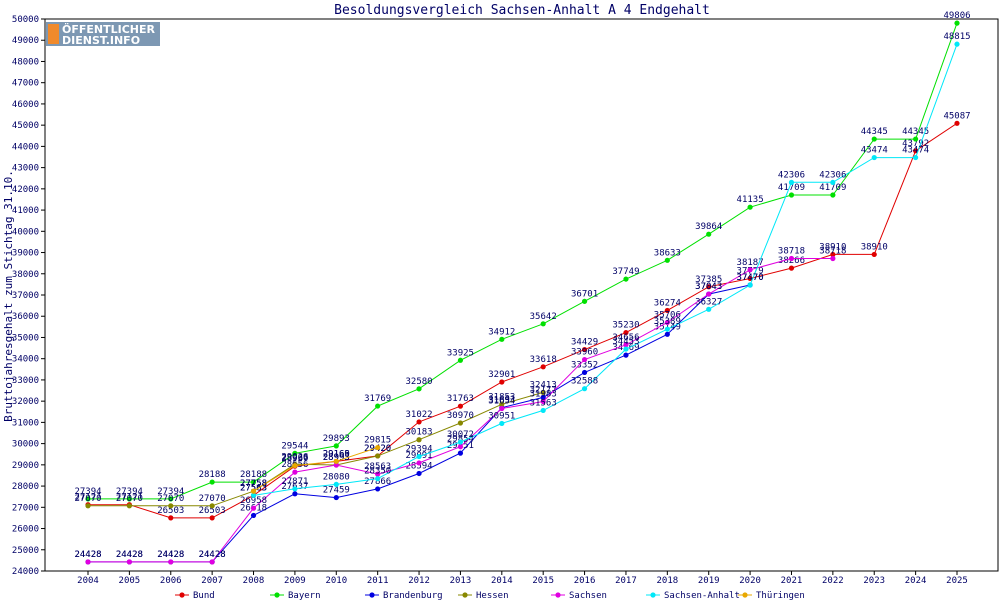 The width and height of the screenshot is (1000, 600). I want to click on x-tick-label: 2005, so click(130, 581).